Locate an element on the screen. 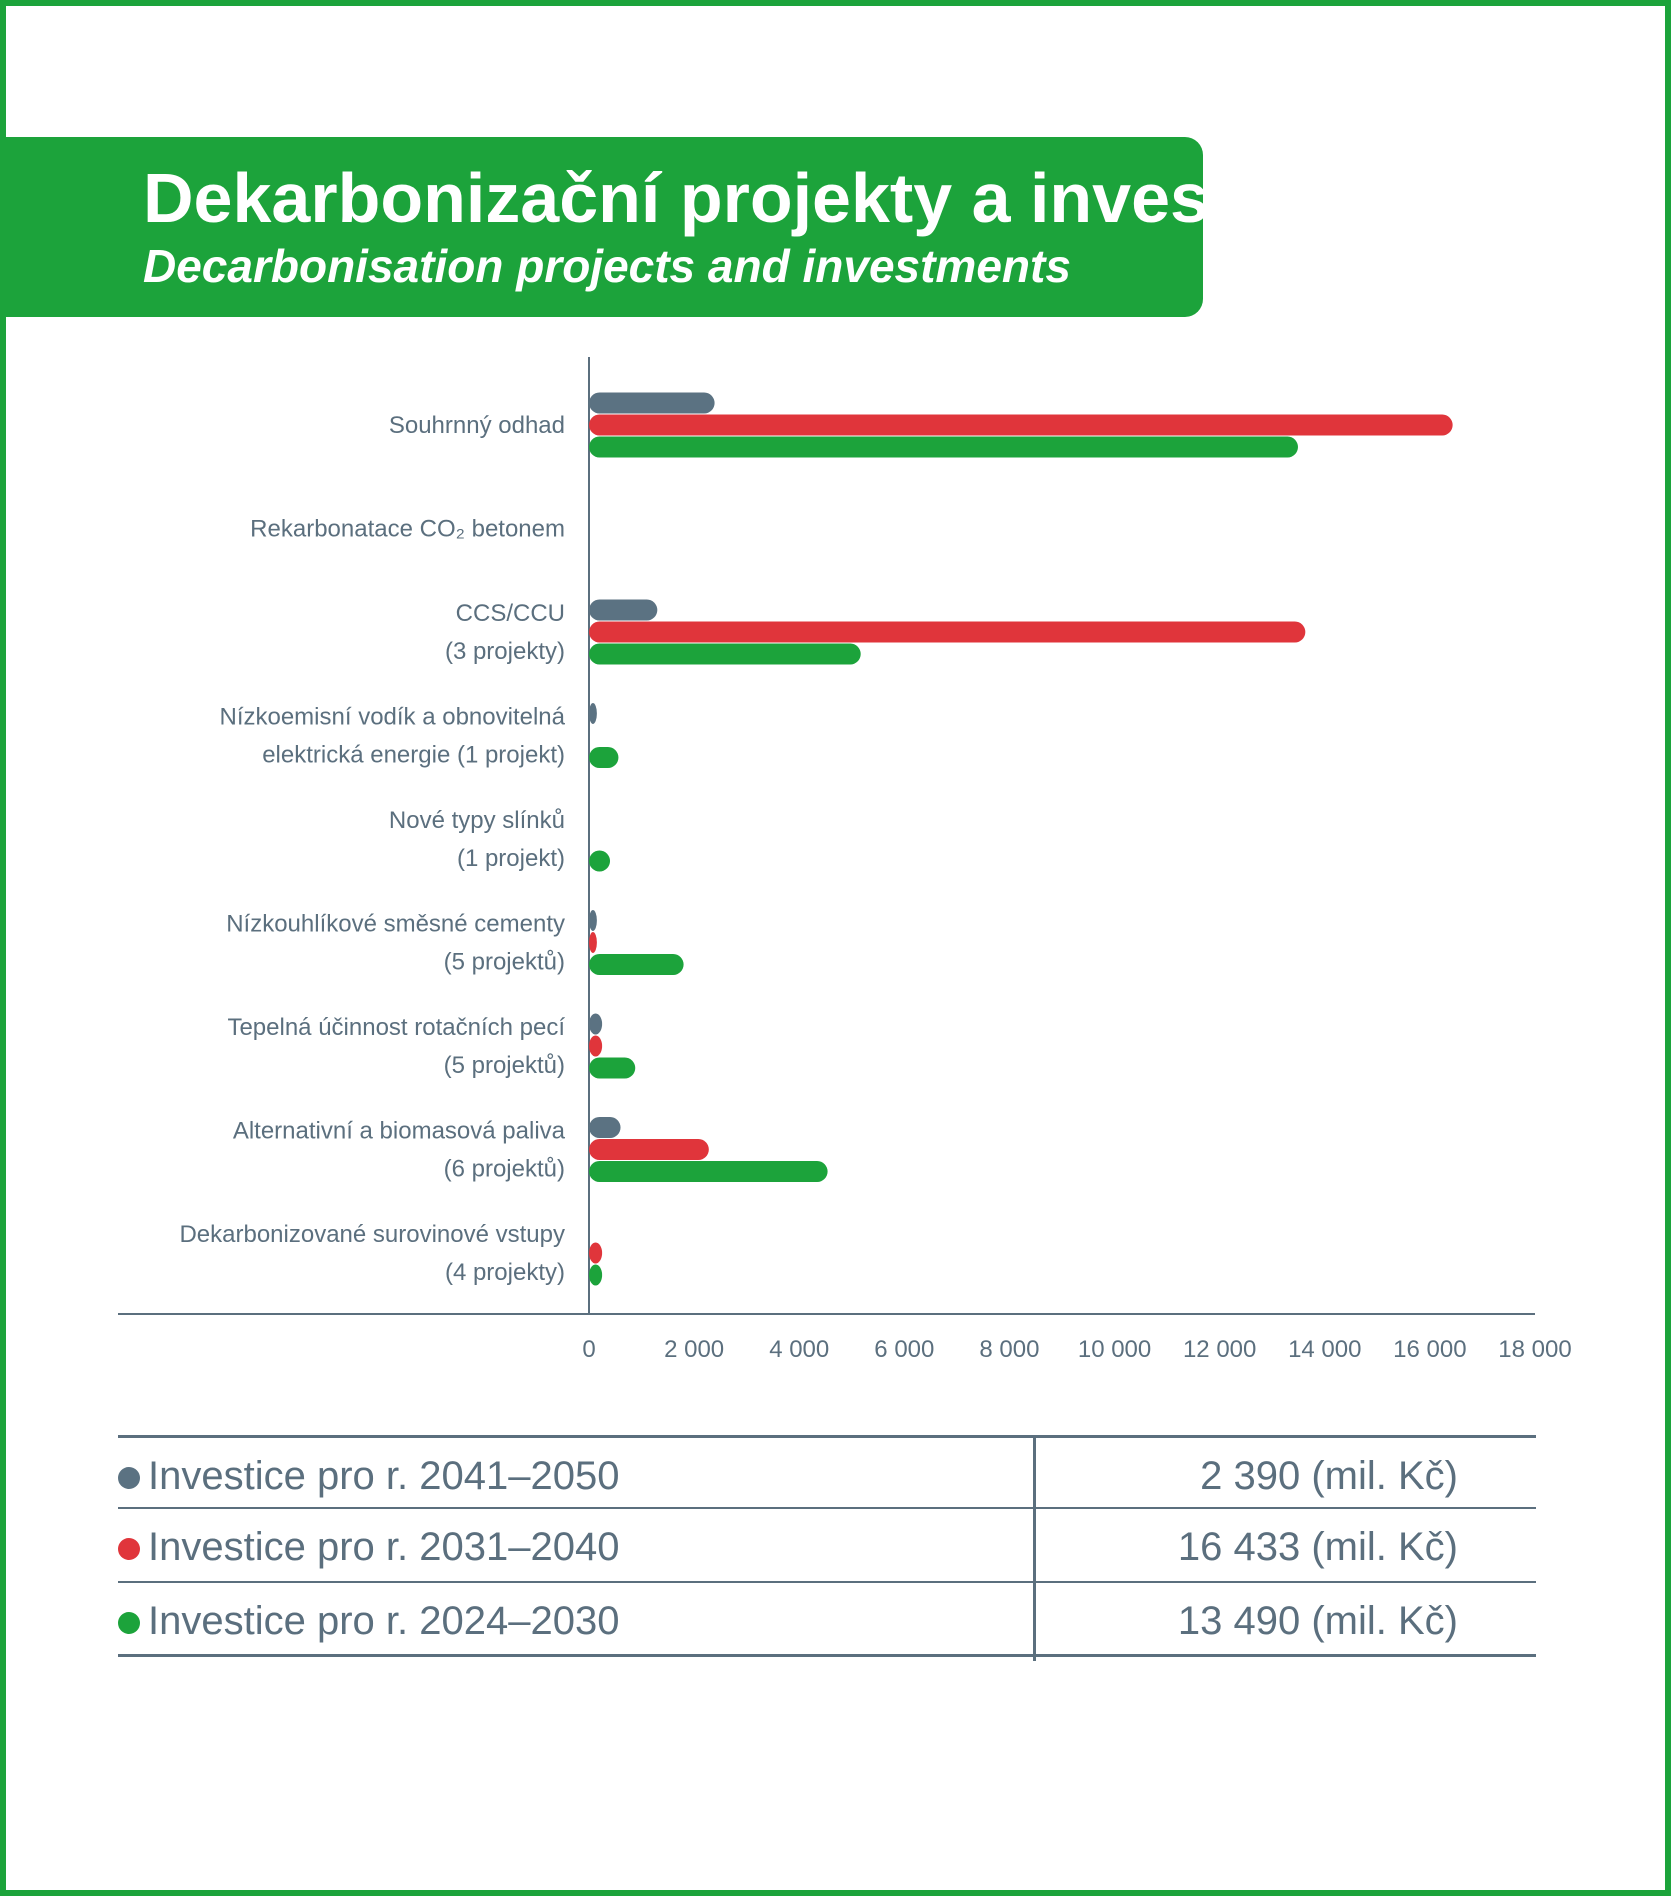 Image resolution: width=1671 pixels, height=1896 pixels. category-label-2: Rekarbonatace CO₂ betonem is located at coordinates (407, 529).